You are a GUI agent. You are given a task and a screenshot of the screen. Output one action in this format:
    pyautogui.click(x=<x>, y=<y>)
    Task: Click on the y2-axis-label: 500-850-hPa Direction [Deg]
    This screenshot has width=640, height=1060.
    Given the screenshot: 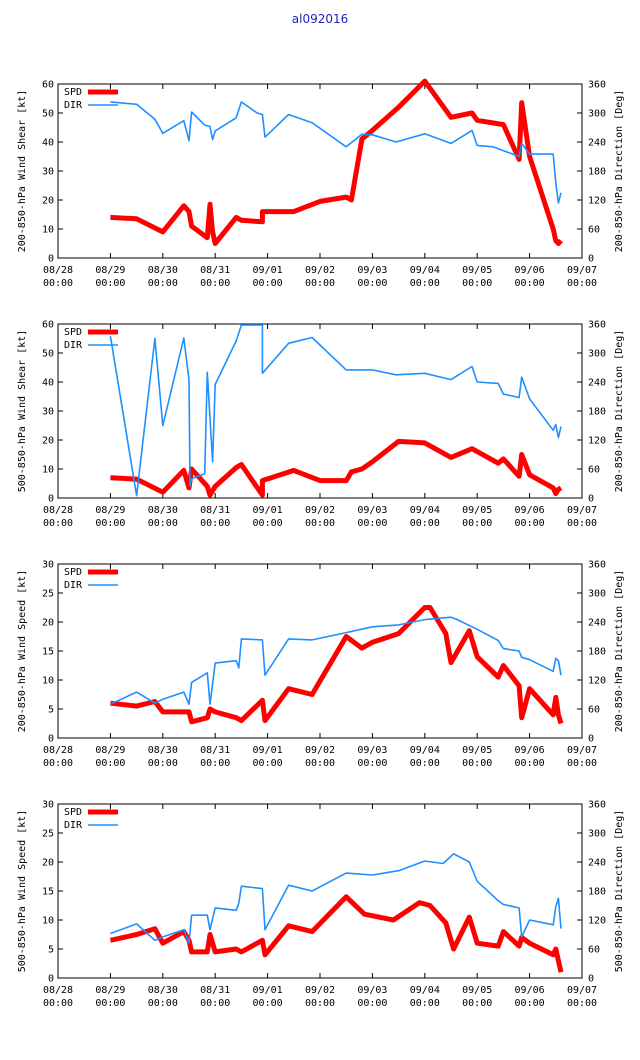 What is the action you would take?
    pyautogui.click(x=619, y=891)
    